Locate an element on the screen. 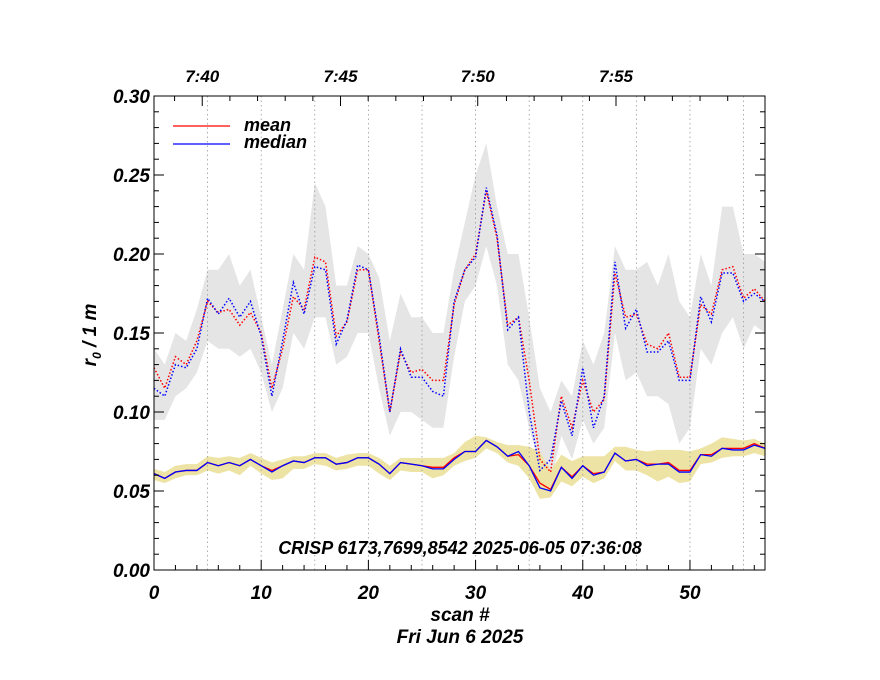 Image resolution: width=880 pixels, height=680 pixels. top-time-label: 7:55 is located at coordinates (616, 76).